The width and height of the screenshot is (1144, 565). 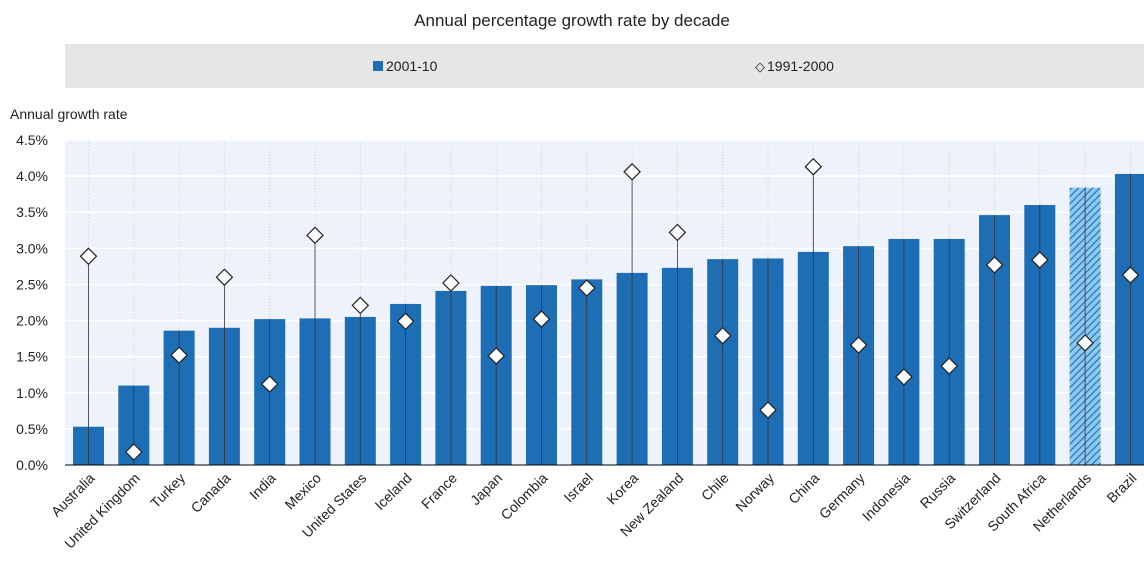 I want to click on x-tick-label: Russia, so click(x=938, y=491).